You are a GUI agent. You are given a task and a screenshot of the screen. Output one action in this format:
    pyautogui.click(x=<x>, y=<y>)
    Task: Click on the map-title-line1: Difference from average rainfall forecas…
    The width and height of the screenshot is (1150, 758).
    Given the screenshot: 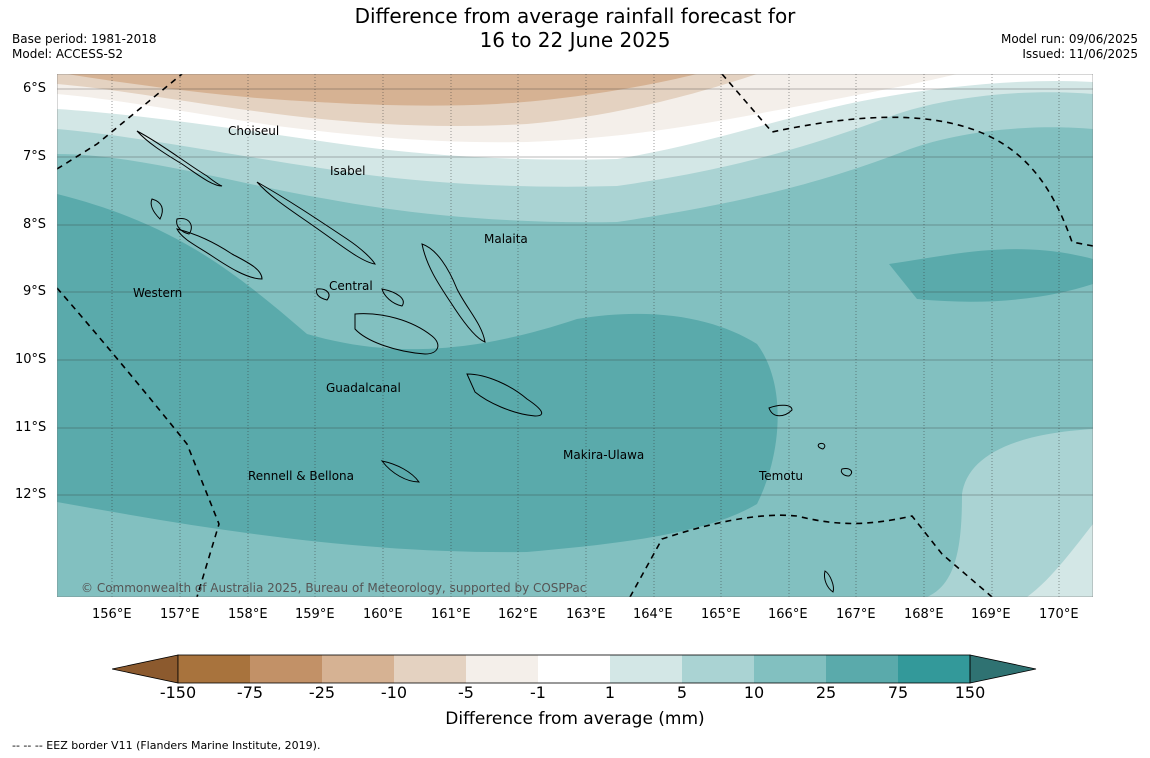 What is the action you would take?
    pyautogui.click(x=575, y=16)
    